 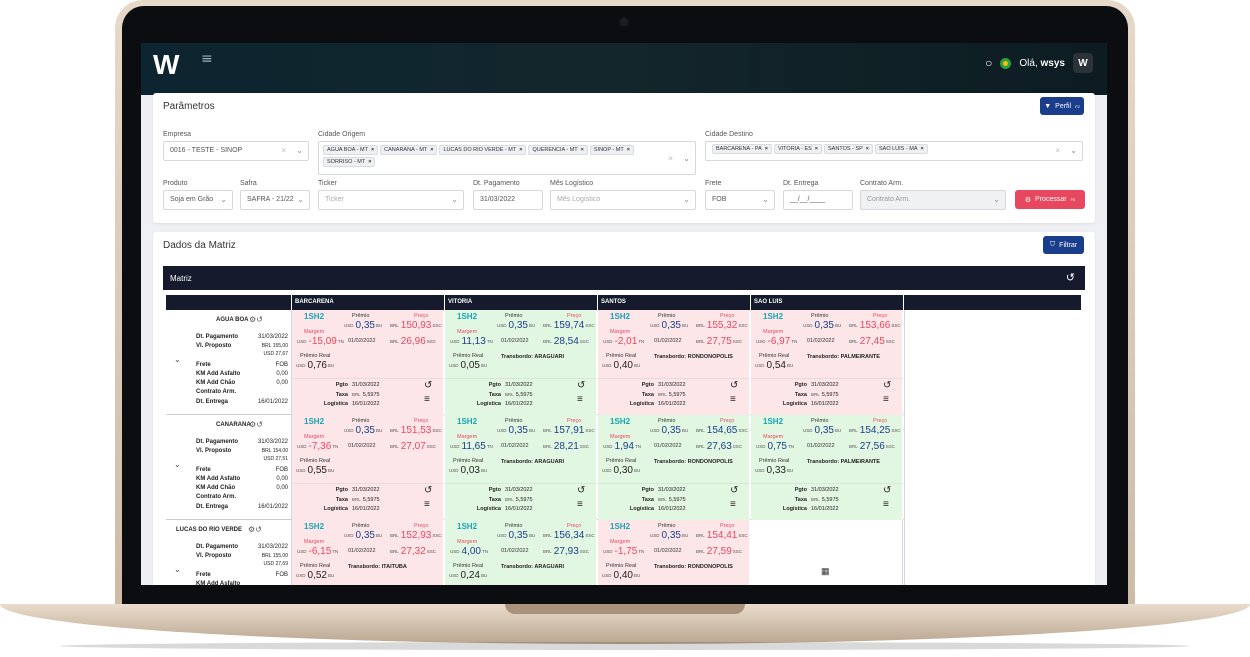 What do you see at coordinates (413, 551) in the screenshot?
I see `preco-brl-value: BRL 27,32SSC` at bounding box center [413, 551].